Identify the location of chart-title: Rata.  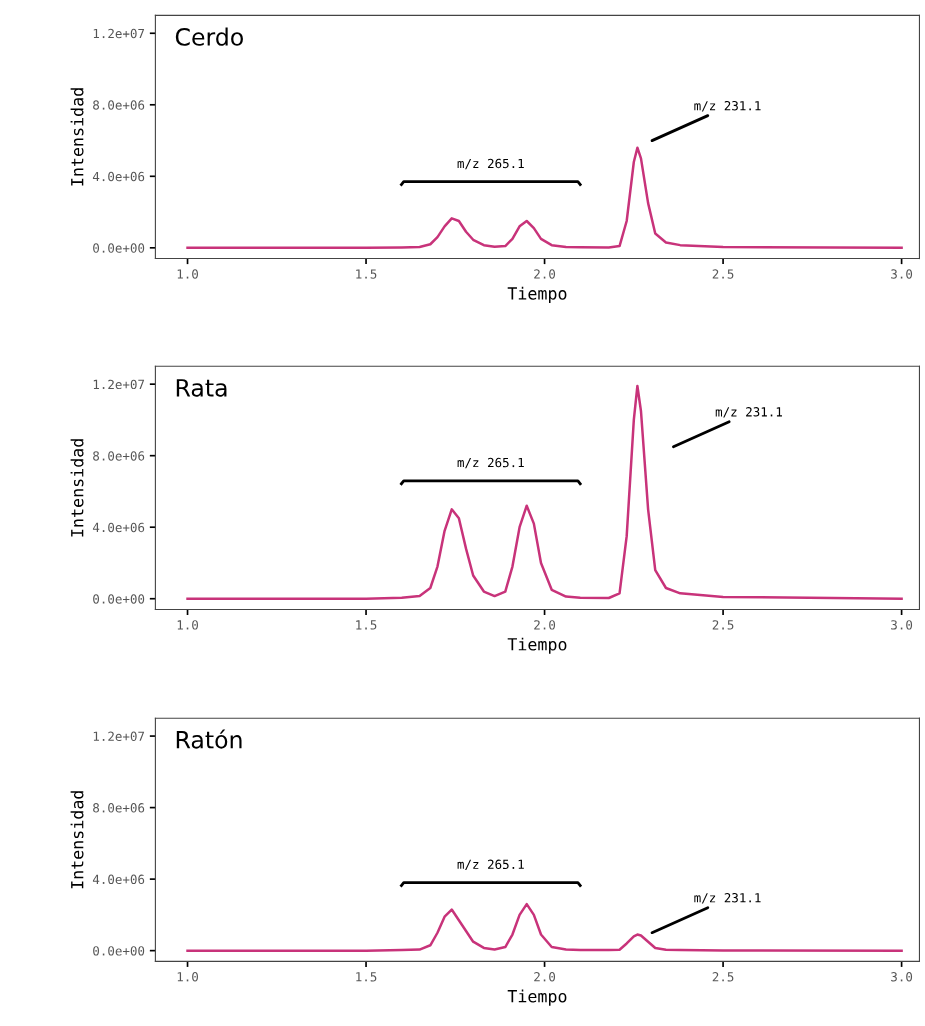
(201, 388).